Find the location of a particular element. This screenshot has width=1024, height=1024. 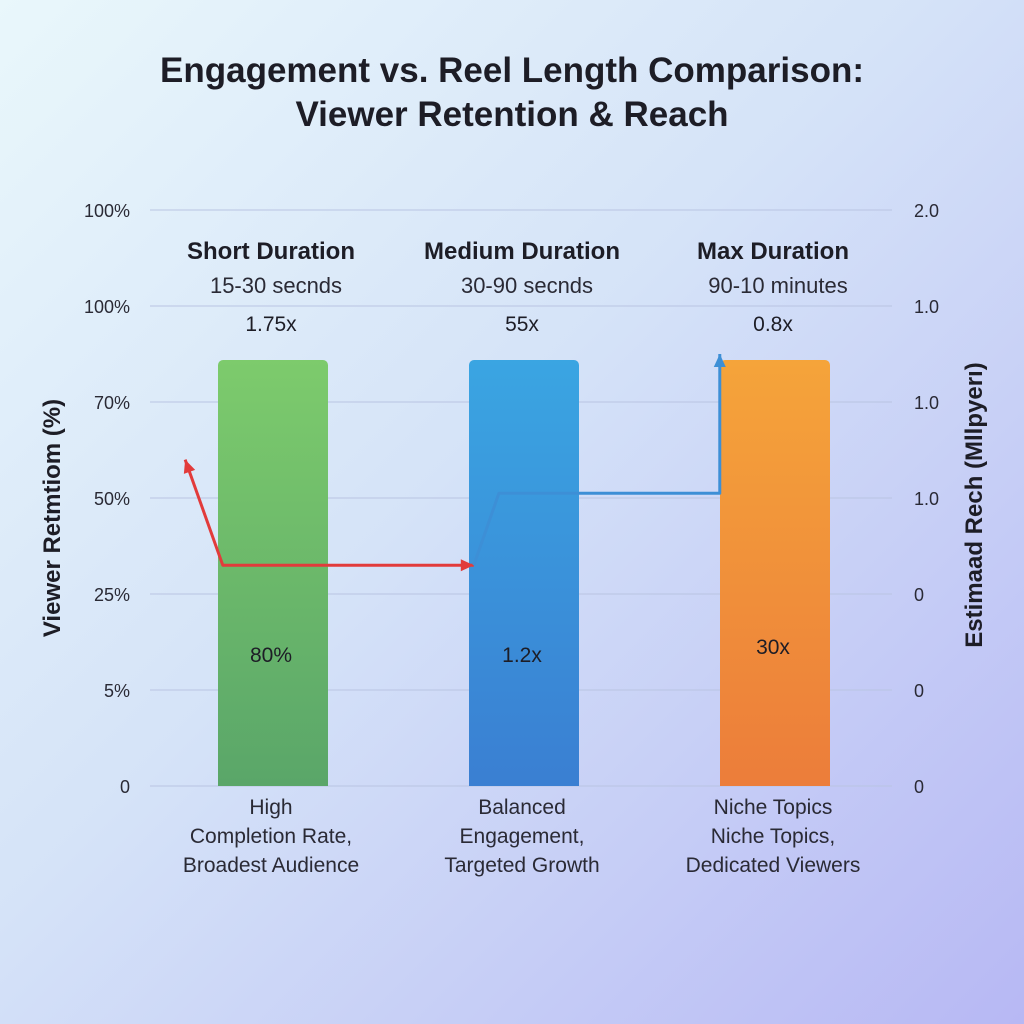

category-range: 90-10 minutes is located at coordinates (777, 285).